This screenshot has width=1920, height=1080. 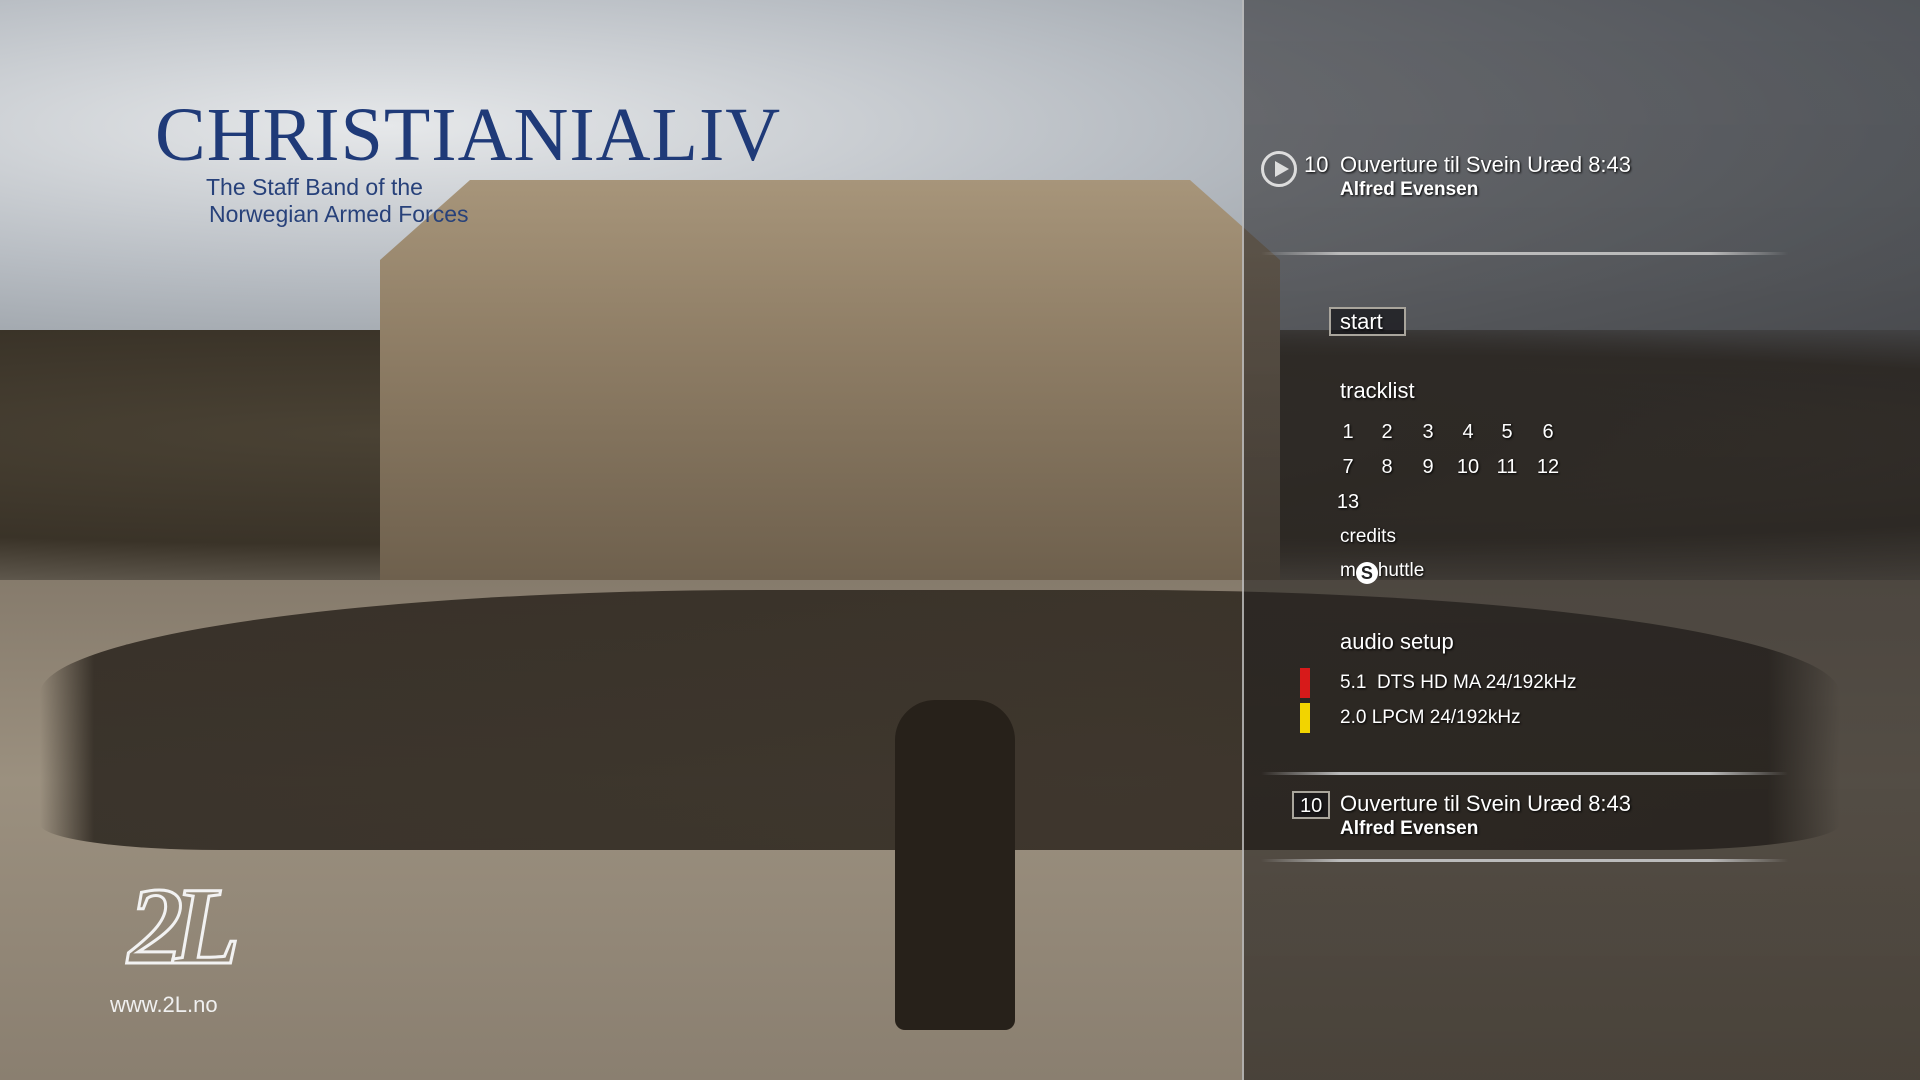 What do you see at coordinates (1548, 432) in the screenshot?
I see `track-6-button: 6` at bounding box center [1548, 432].